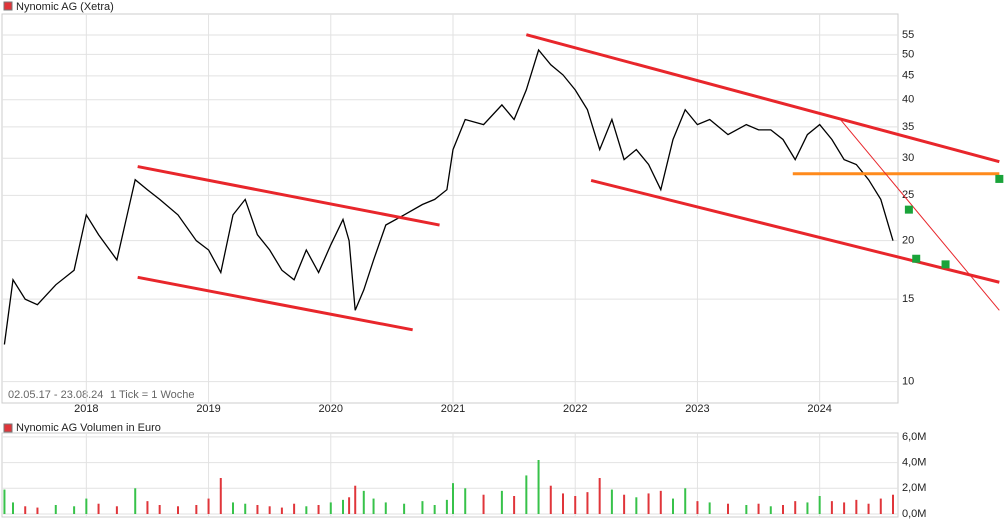 The image size is (1004, 523). I want to click on x-tick-label: 2023, so click(697, 409).